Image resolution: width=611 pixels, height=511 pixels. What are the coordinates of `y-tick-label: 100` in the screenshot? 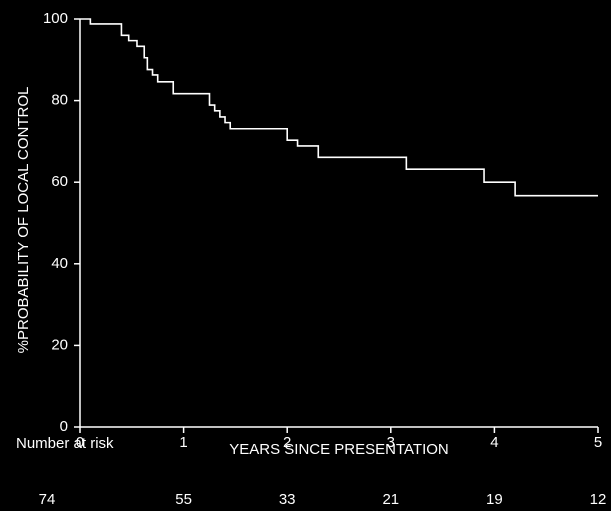 It's located at (55, 18).